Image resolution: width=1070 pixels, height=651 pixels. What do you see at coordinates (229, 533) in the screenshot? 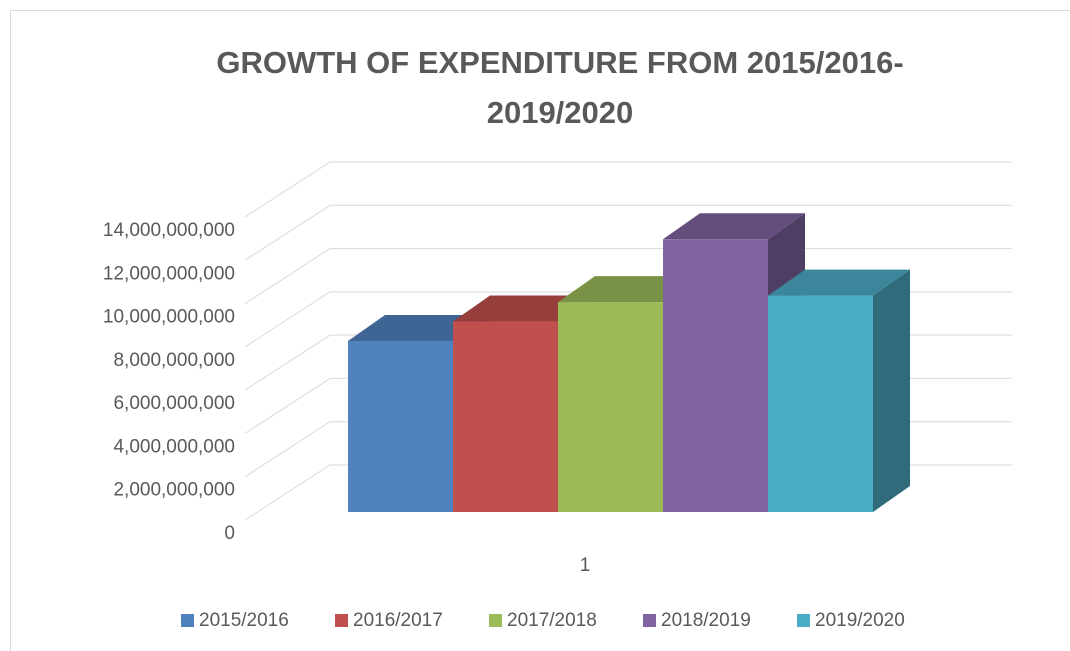
I see `y-tick-label: 0` at bounding box center [229, 533].